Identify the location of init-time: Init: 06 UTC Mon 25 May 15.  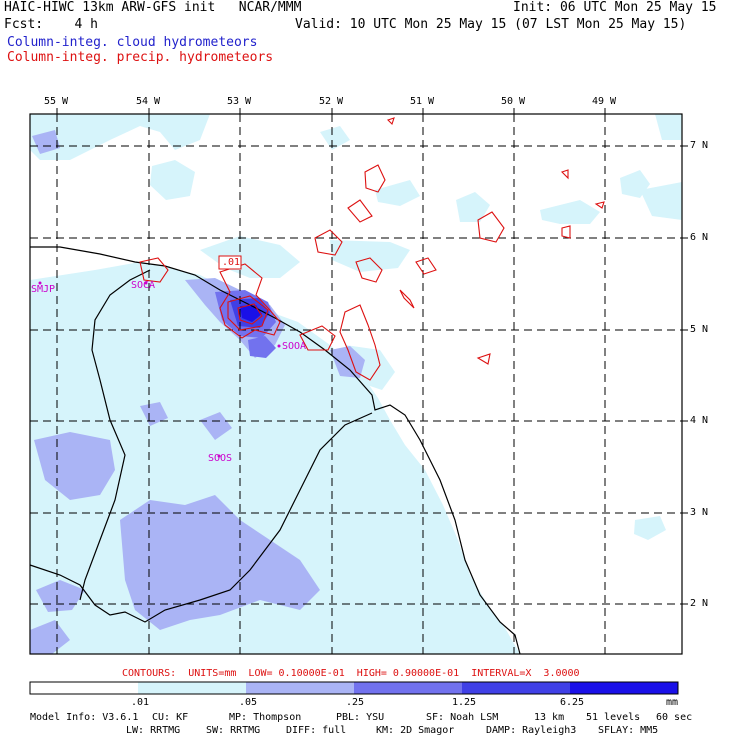
(615, 7).